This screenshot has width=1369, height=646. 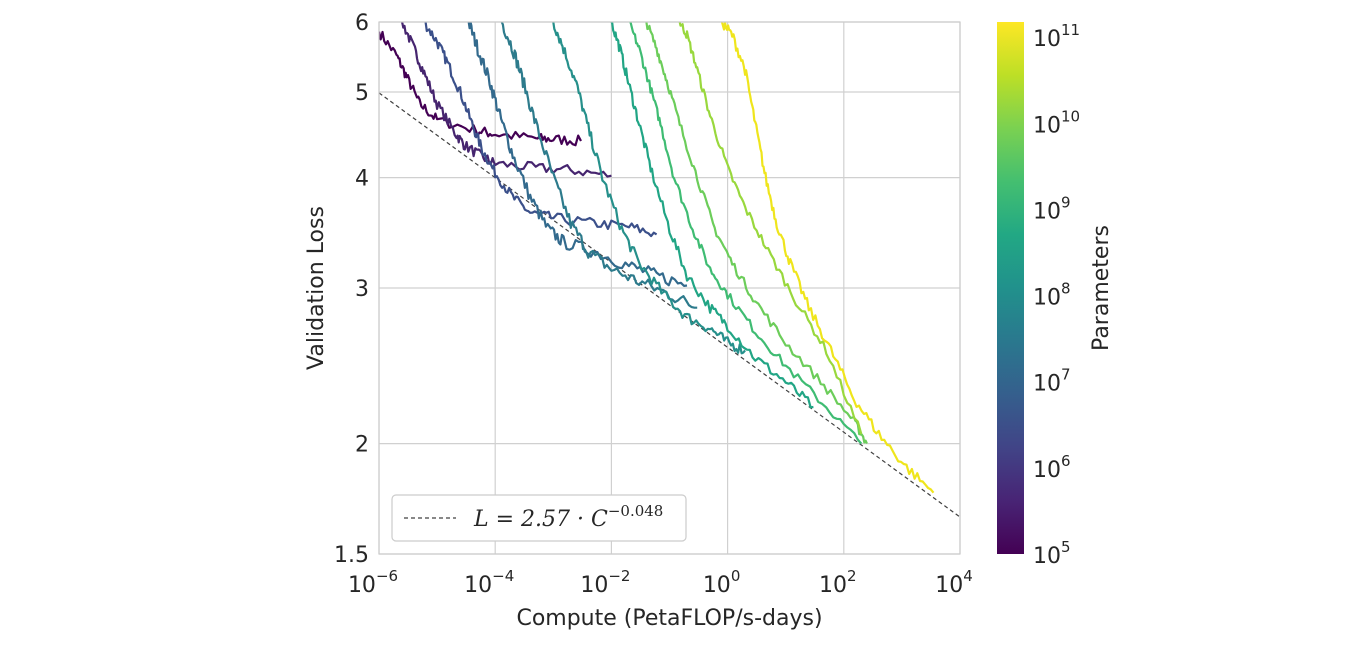 I want to click on y-tick-label: 4, so click(x=362, y=179).